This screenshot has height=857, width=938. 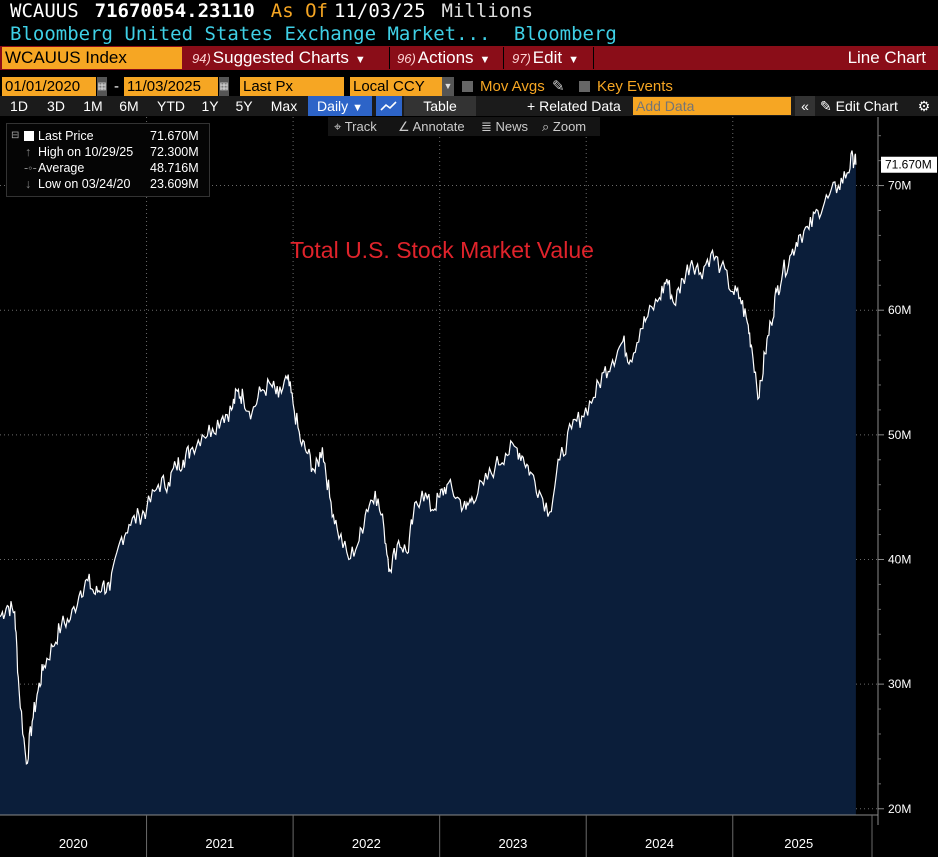 I want to click on legend-high-value: 72.300M, so click(x=174, y=152).